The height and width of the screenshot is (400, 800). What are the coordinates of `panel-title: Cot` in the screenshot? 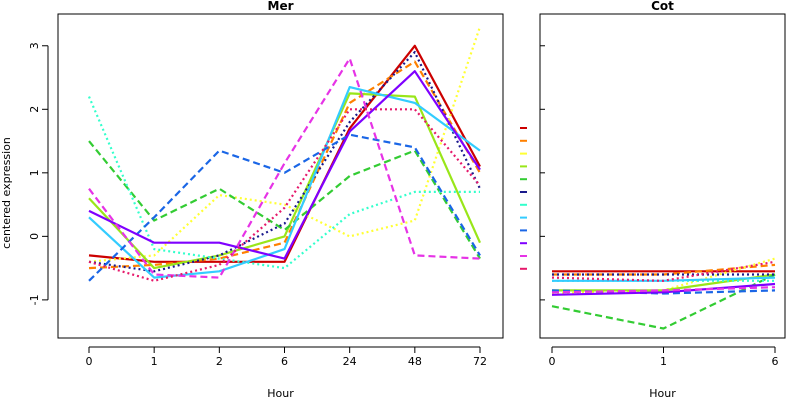 It's located at (662, 6).